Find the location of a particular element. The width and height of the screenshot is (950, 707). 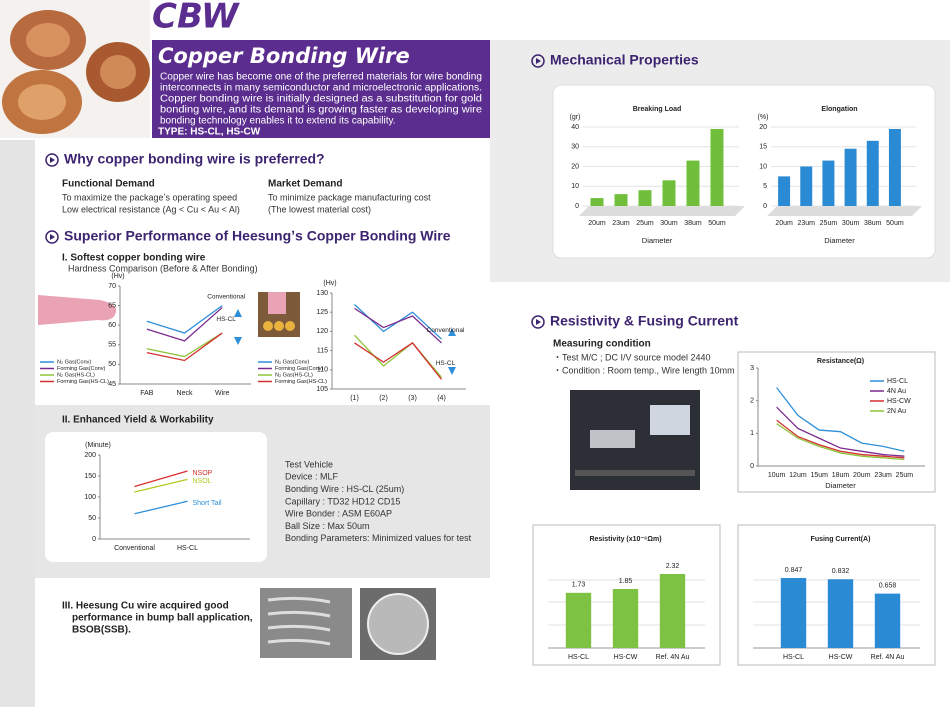

yield-panel is located at coordinates (156, 497).